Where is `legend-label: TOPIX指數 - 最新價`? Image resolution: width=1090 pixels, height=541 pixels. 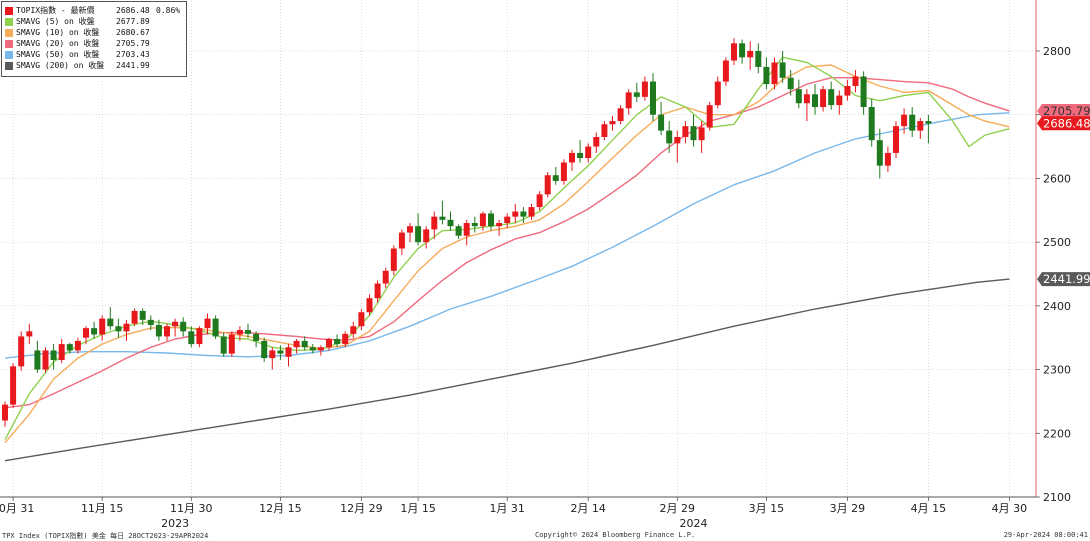 legend-label: TOPIX指數 - 最新價 is located at coordinates (55, 10).